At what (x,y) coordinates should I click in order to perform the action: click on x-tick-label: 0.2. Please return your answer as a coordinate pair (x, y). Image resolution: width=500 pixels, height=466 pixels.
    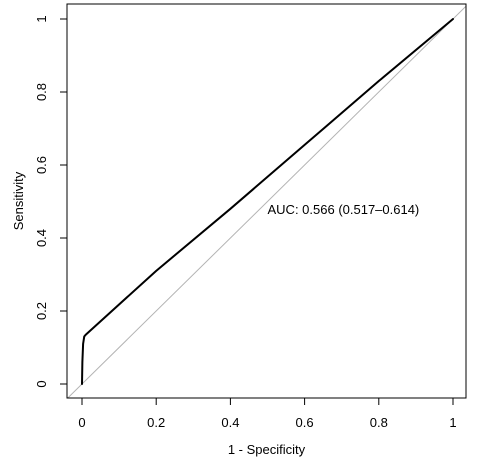
    Looking at the image, I should click on (156, 422).